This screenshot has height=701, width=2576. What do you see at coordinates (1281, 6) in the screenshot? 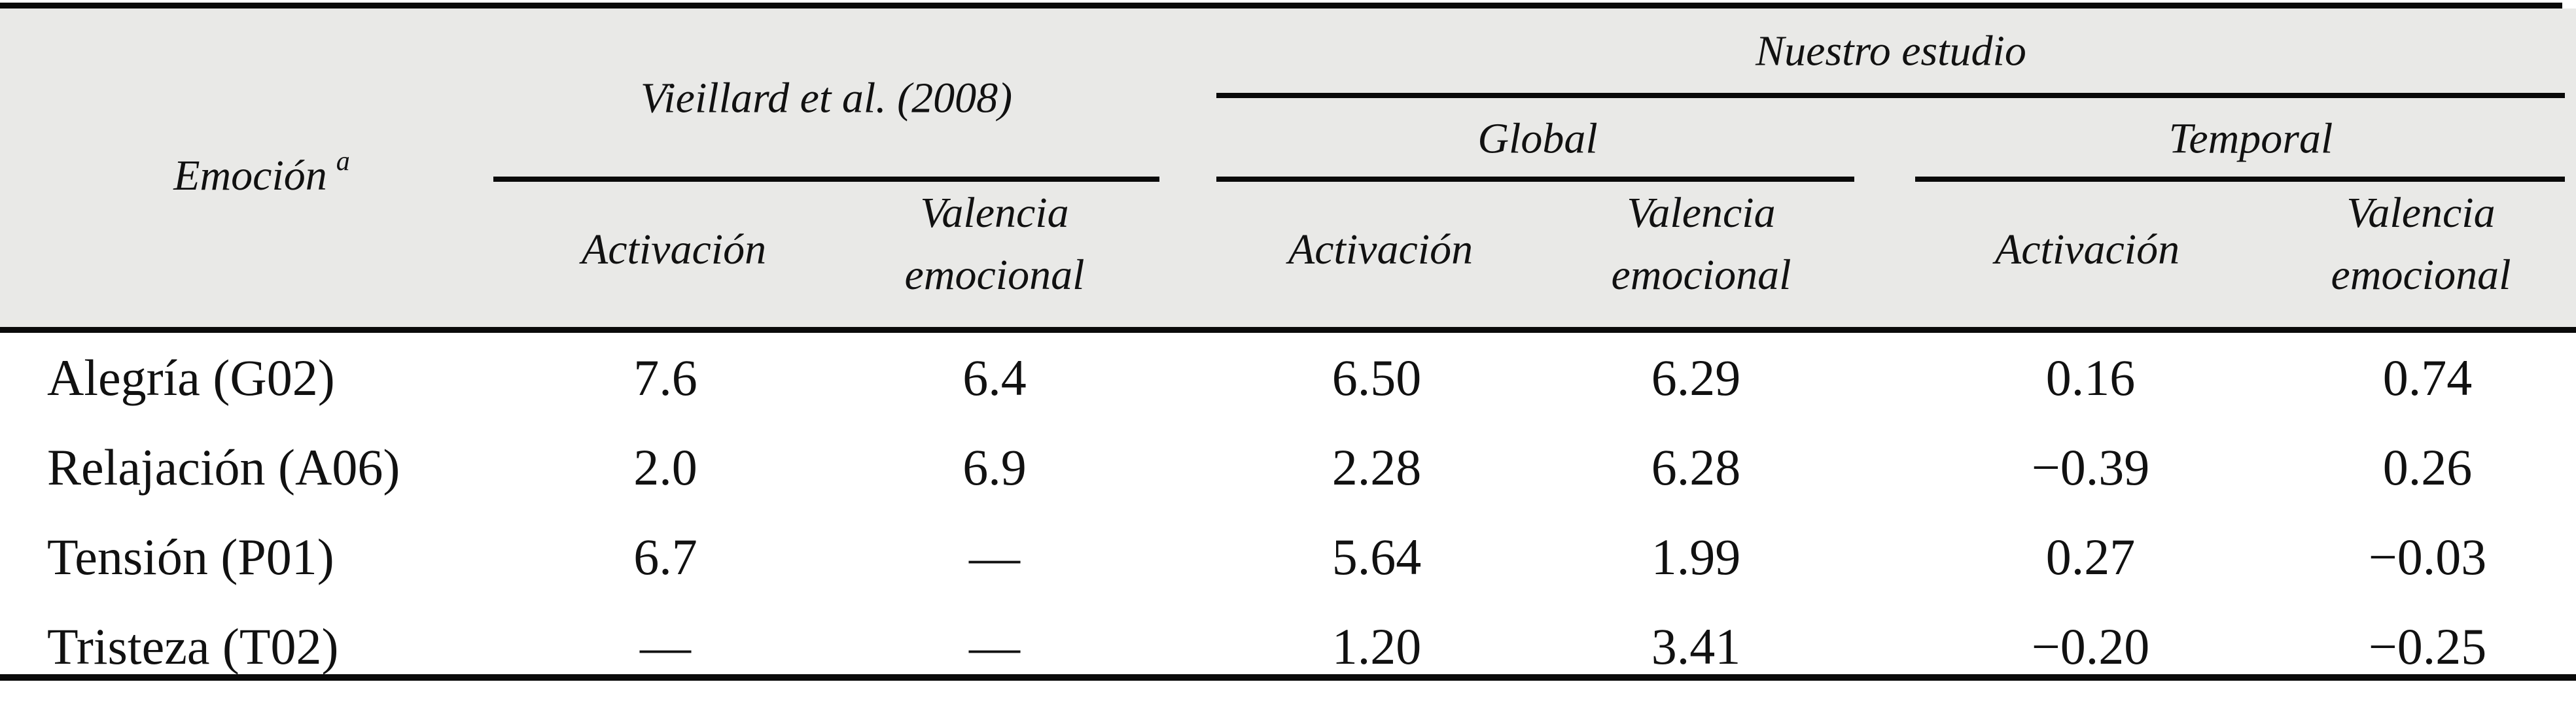
I see `top-rule` at bounding box center [1281, 6].